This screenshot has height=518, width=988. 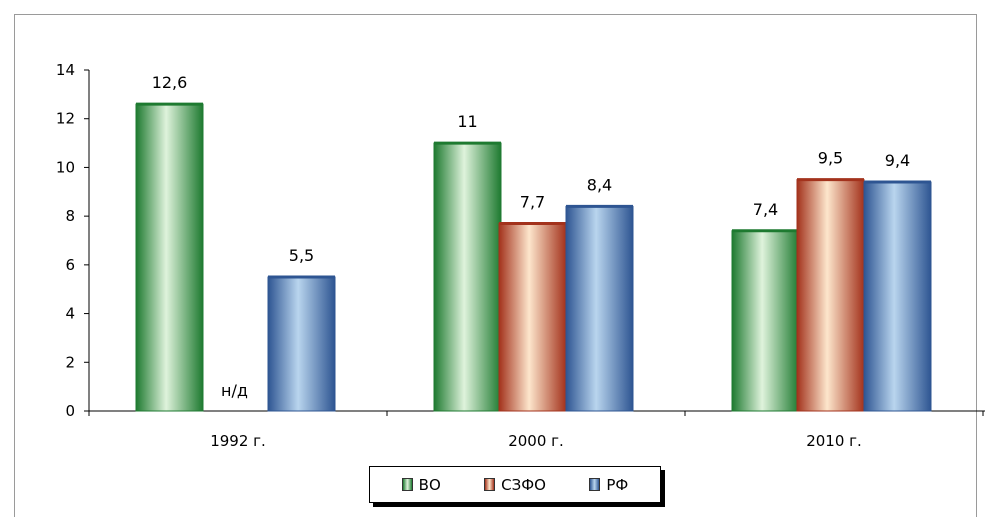 I want to click on data-label: 8,4, so click(x=599, y=184).